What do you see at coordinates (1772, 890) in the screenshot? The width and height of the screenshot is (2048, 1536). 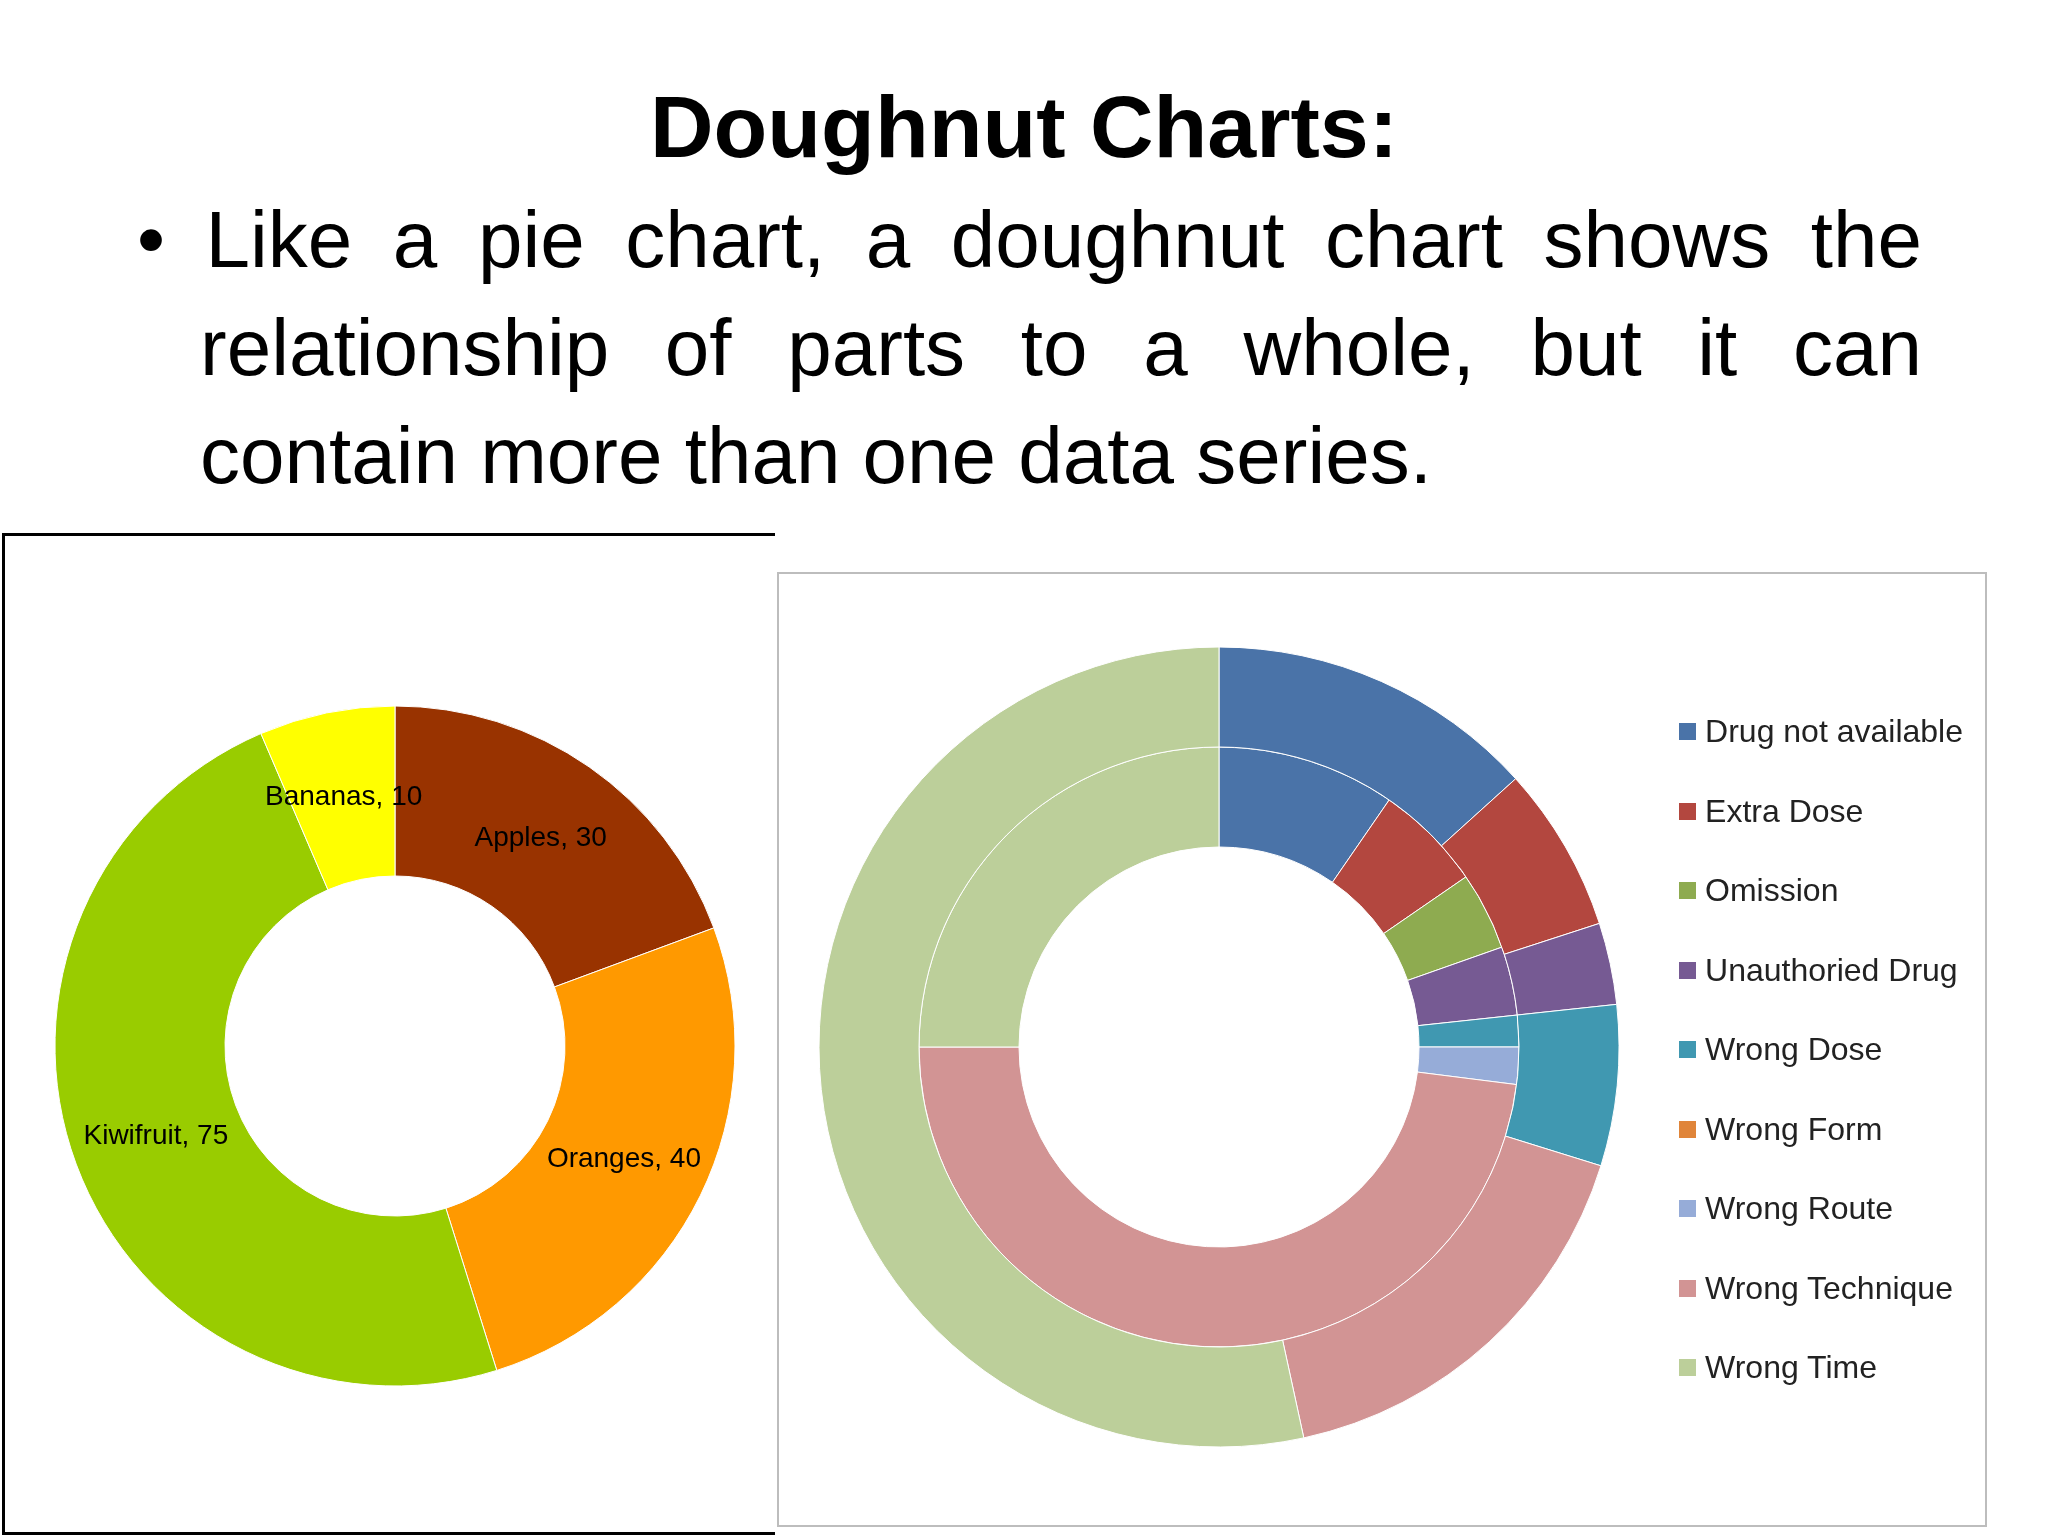 I see `legend-label: Omission` at bounding box center [1772, 890].